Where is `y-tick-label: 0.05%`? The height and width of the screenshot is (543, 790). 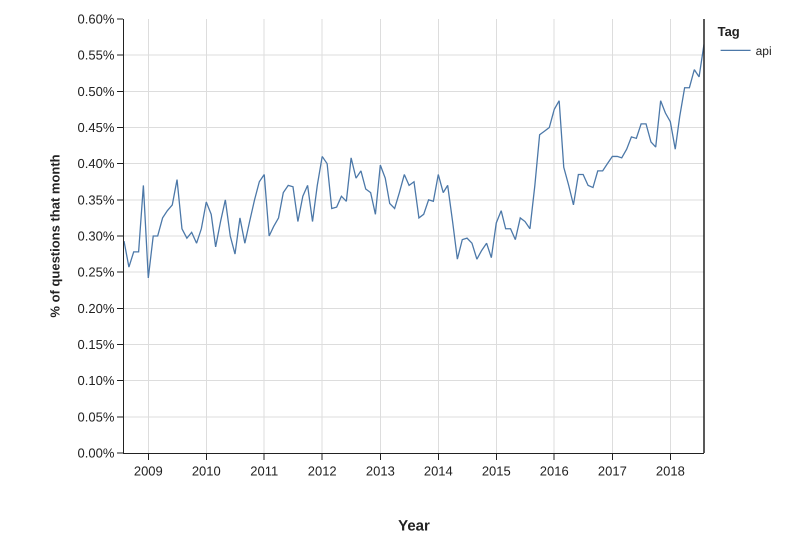 y-tick-label: 0.05% is located at coordinates (96, 416).